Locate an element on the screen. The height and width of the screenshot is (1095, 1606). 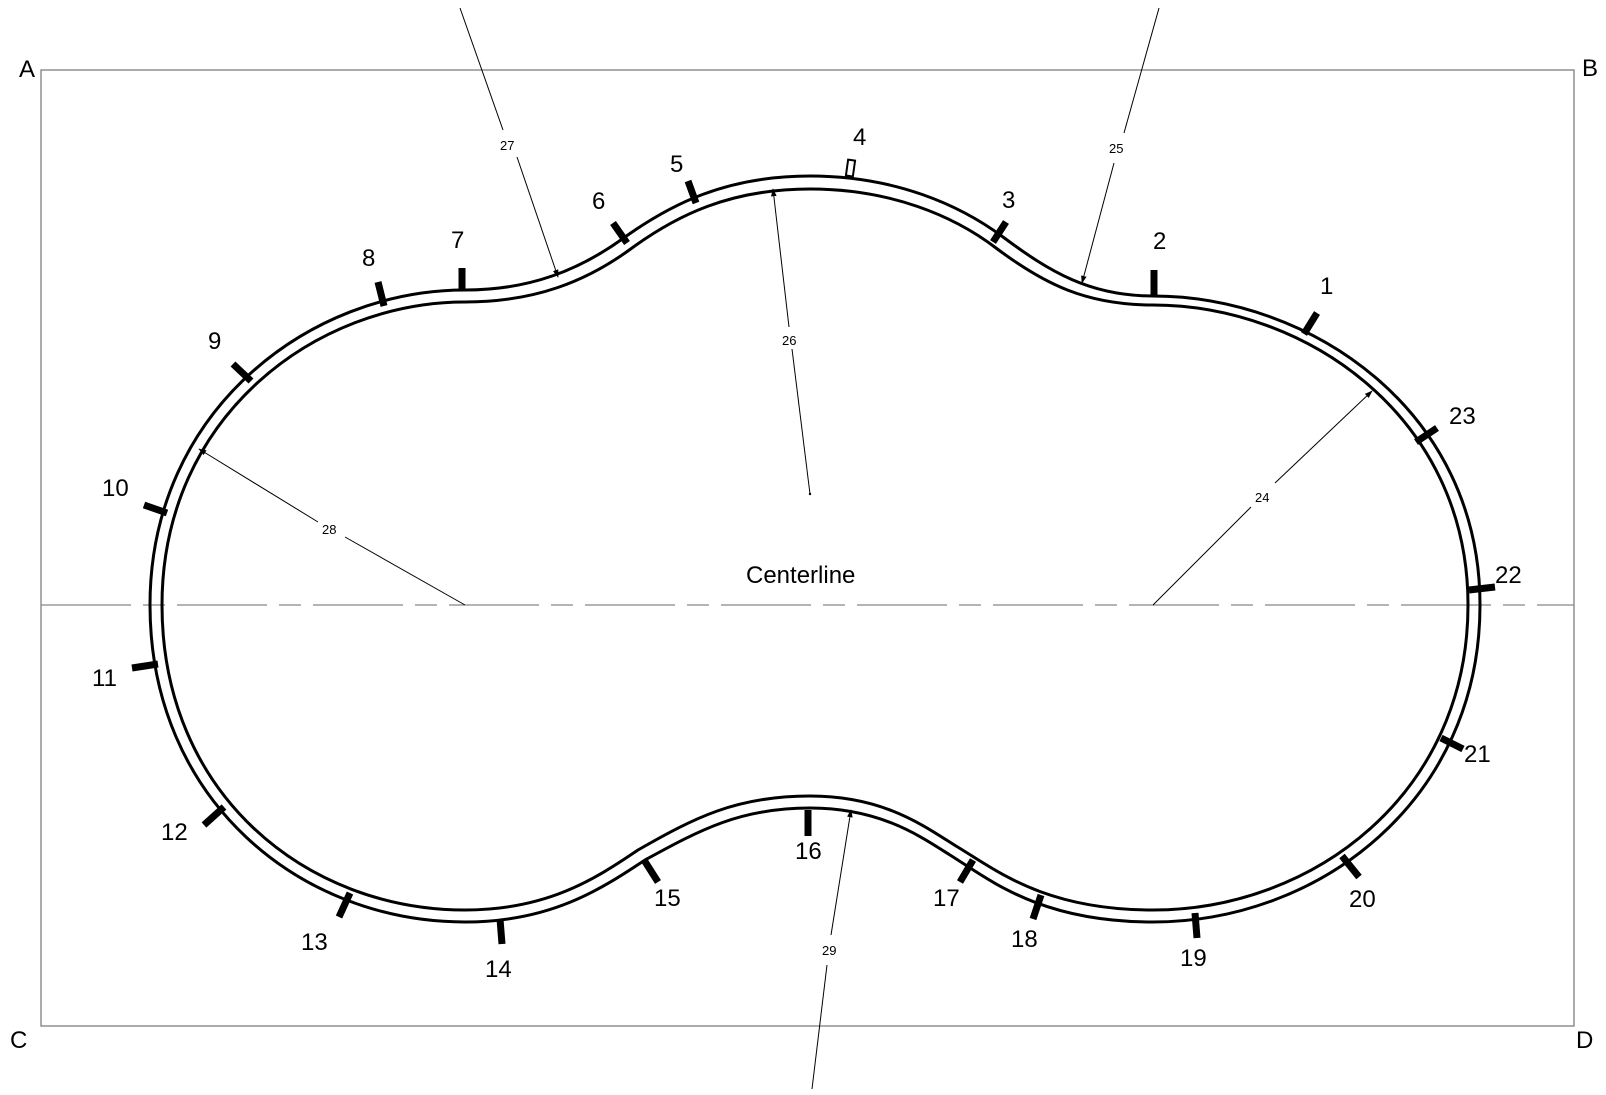
dimension-line-29a is located at coordinates (819, 1027).